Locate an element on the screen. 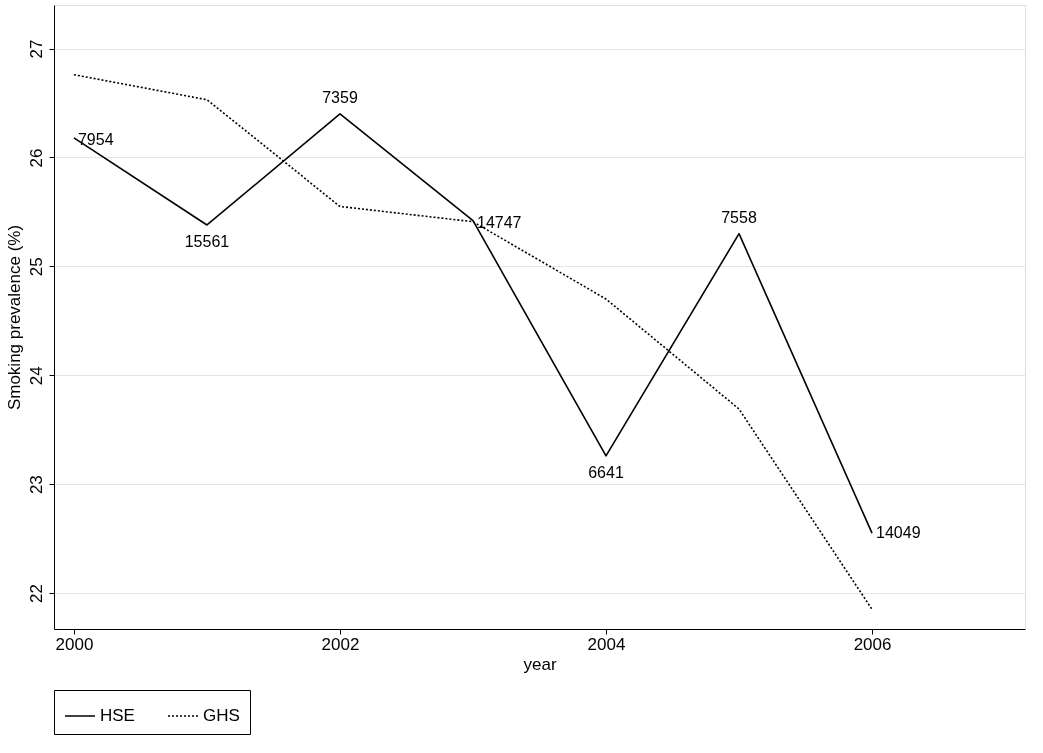 The height and width of the screenshot is (753, 1043). legend-label: HSE is located at coordinates (117, 715).